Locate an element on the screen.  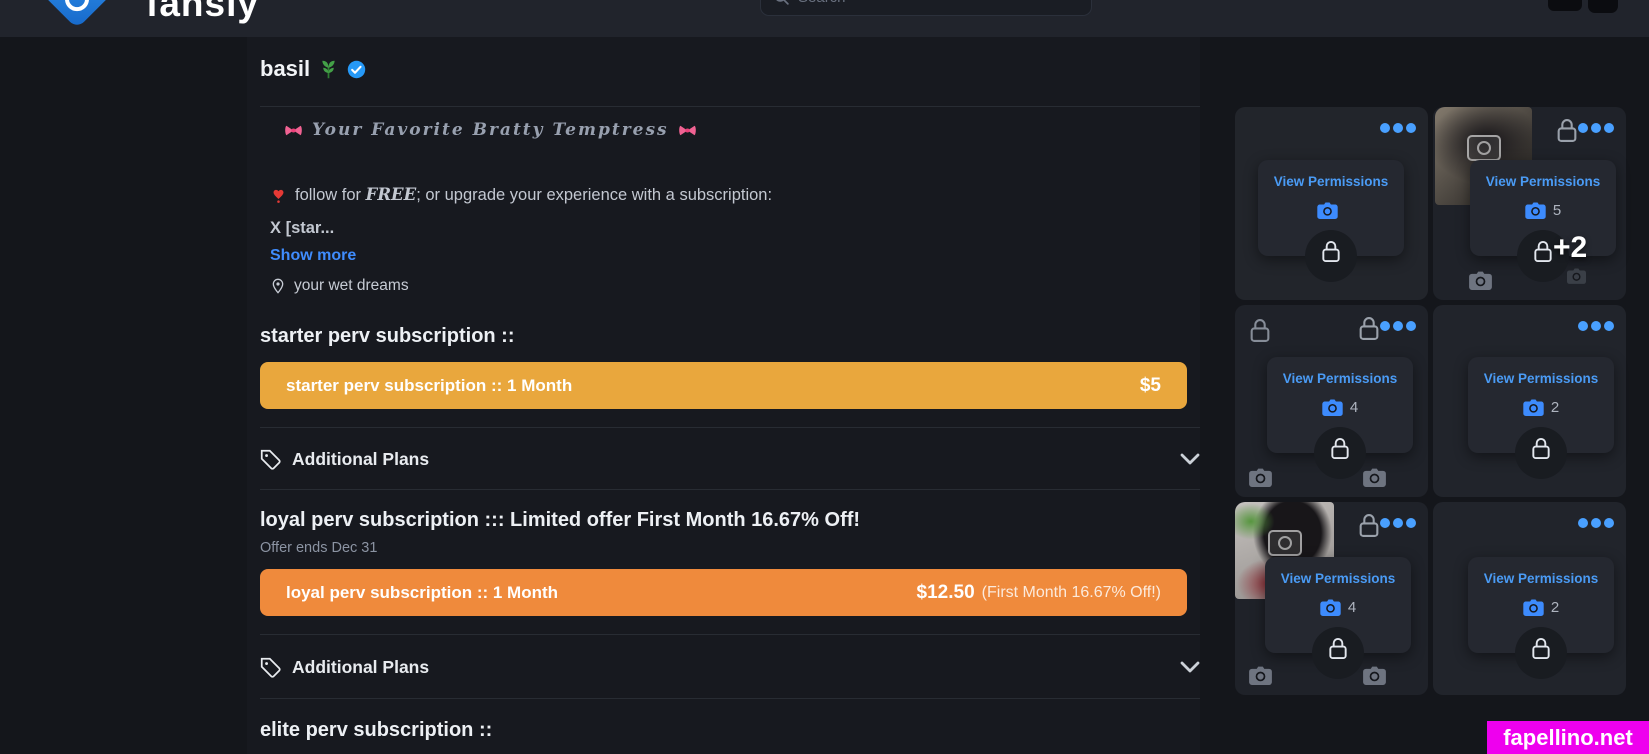
bio-tagline-text: Your Favorite Bratty Temptress is located at coordinates (490, 130).